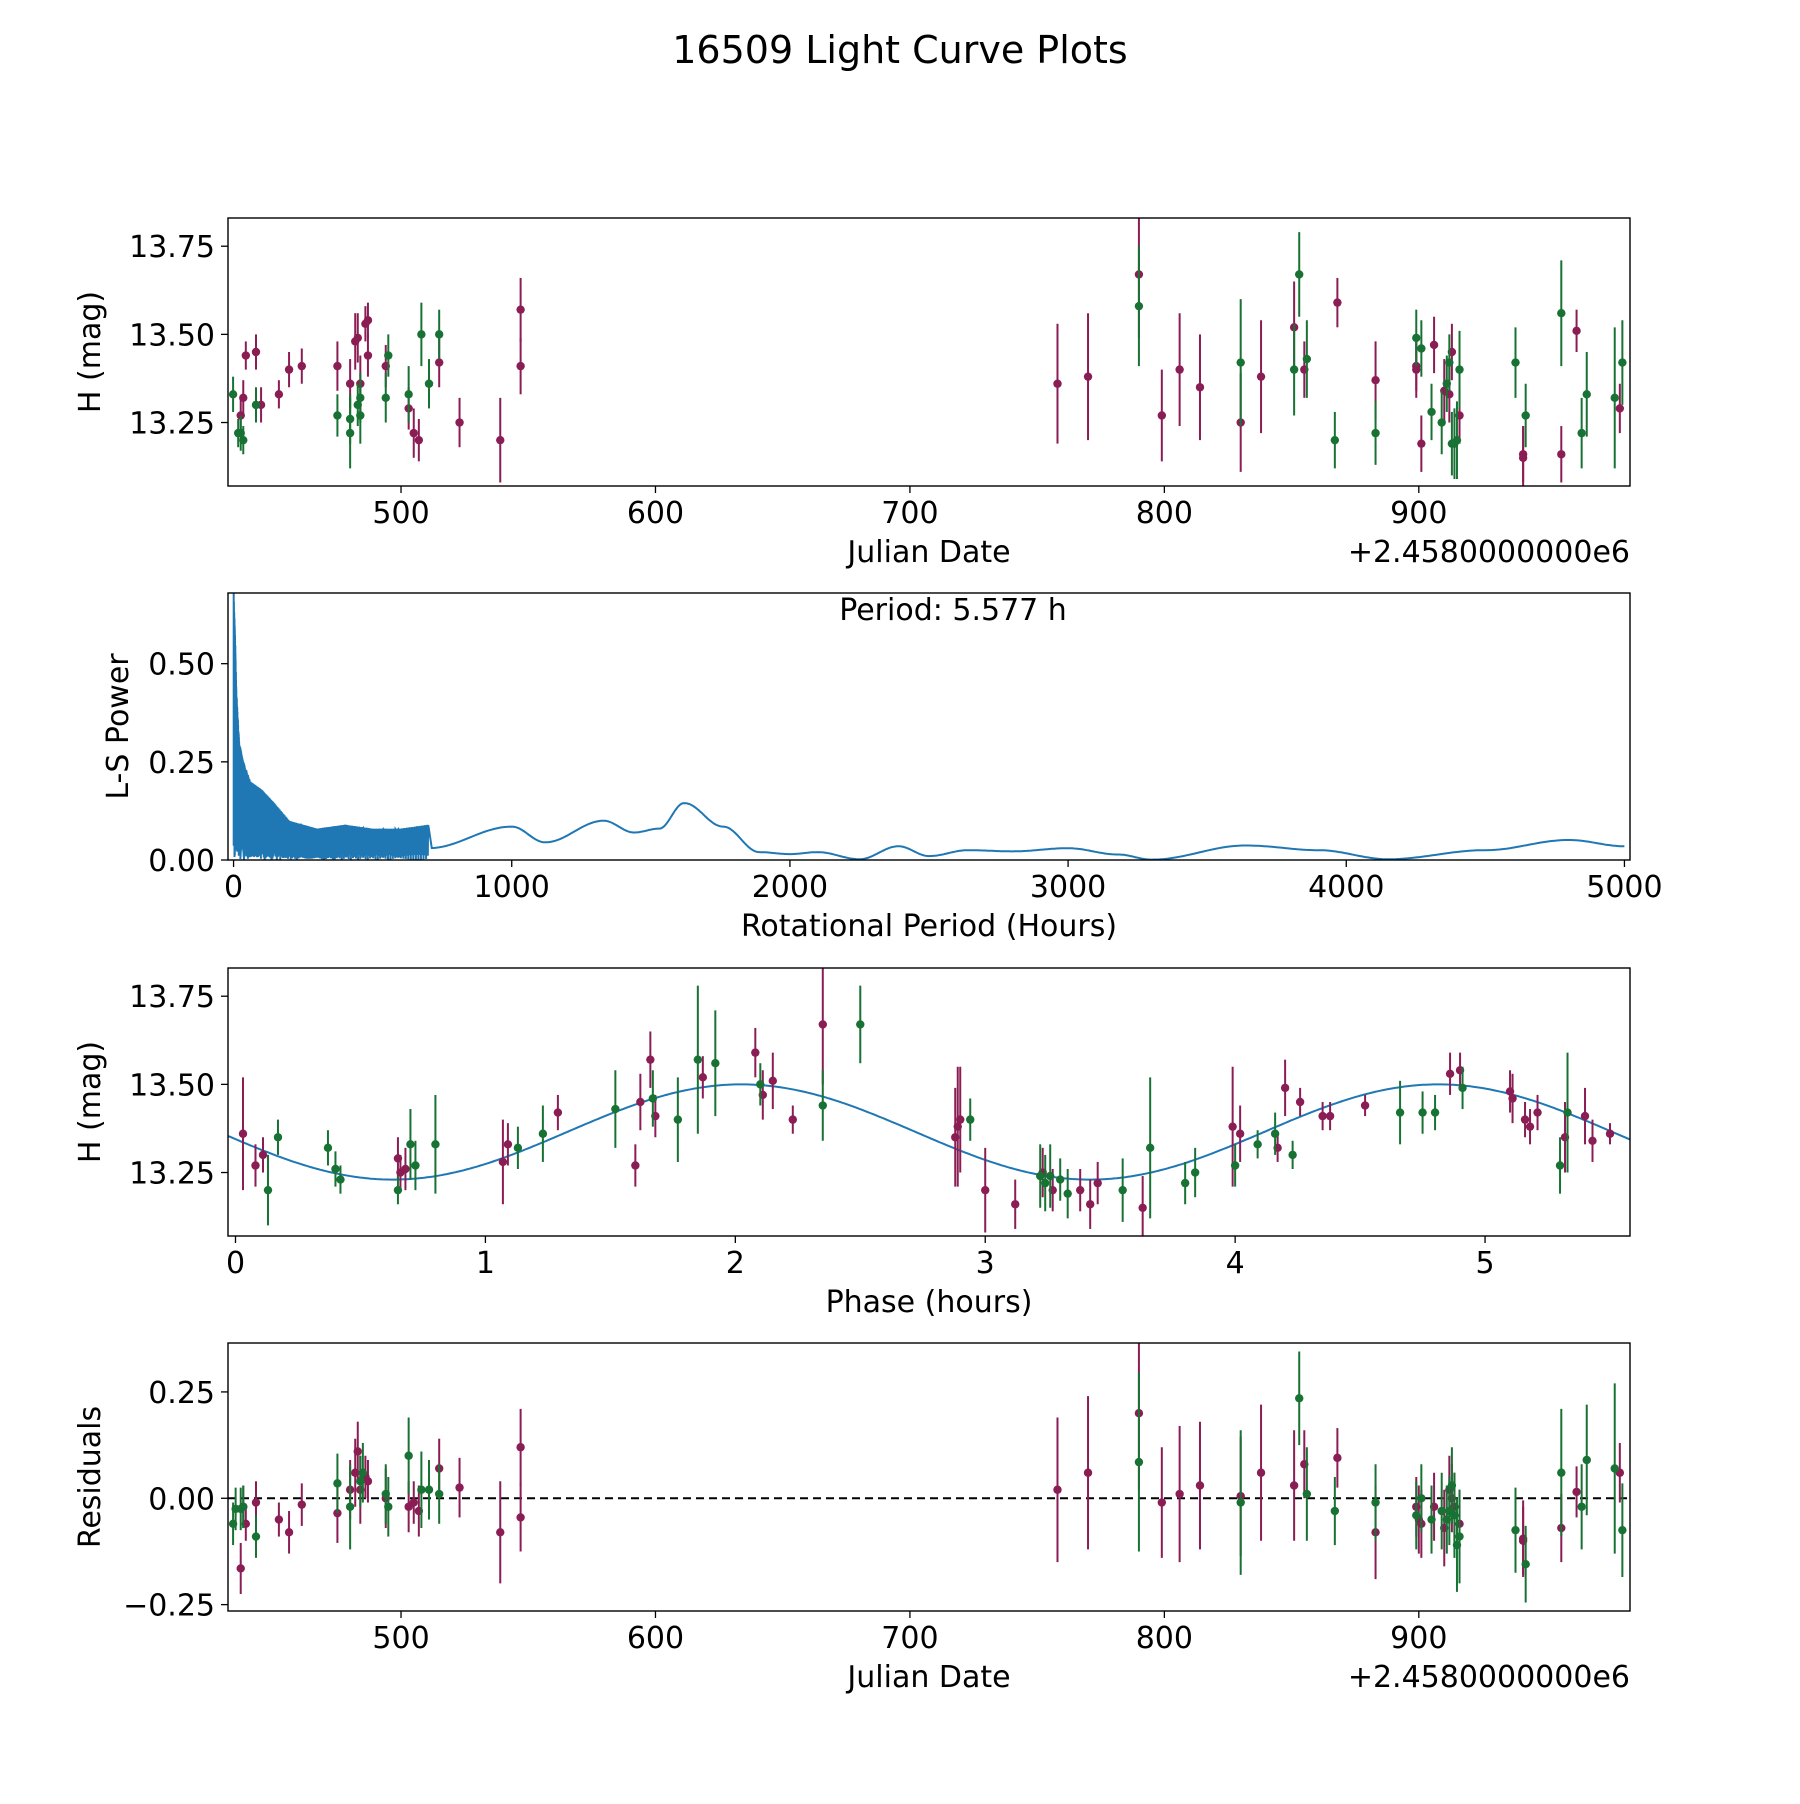 The height and width of the screenshot is (1804, 1800). I want to click on figure-title: 16509 Light Curve Plots, so click(900, 50).